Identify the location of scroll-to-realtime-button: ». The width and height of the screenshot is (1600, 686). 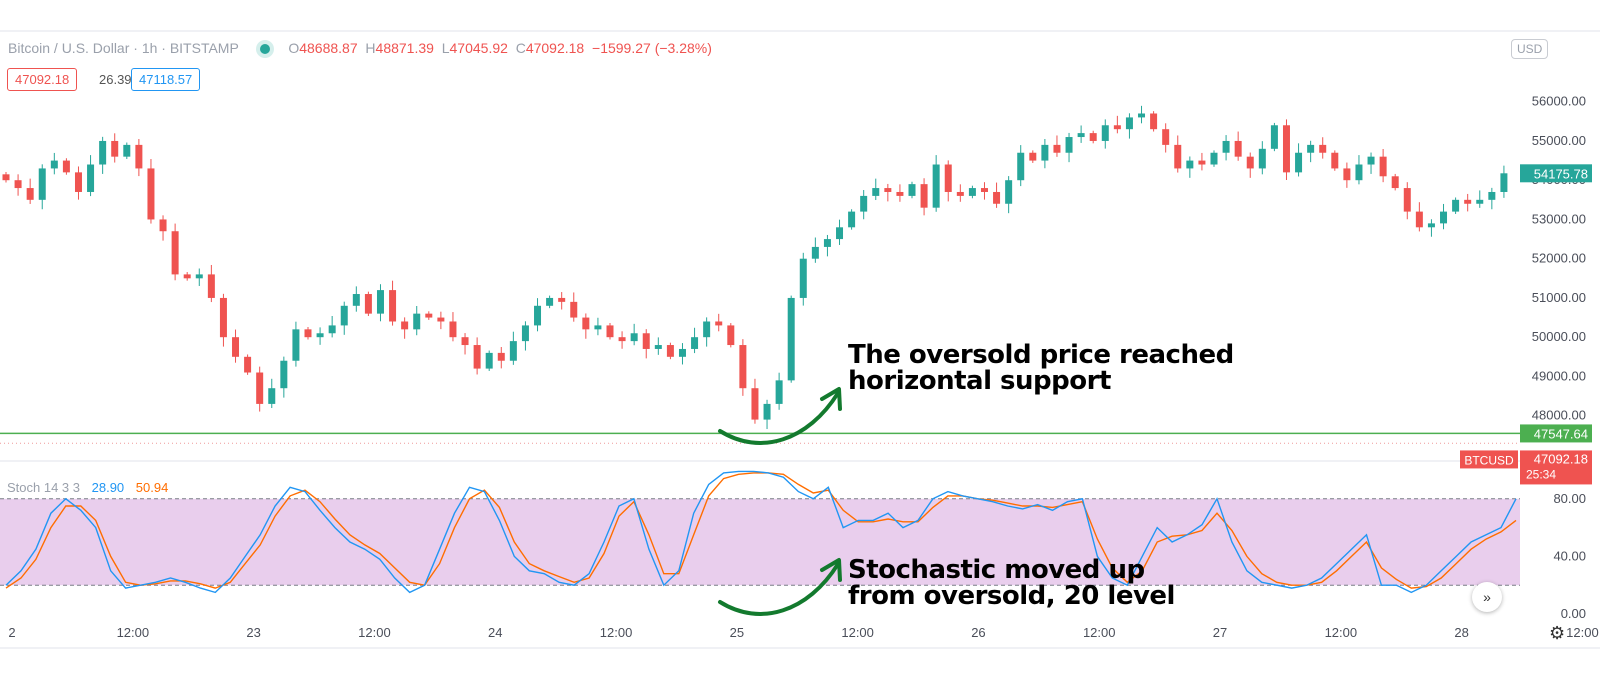
(1487, 597).